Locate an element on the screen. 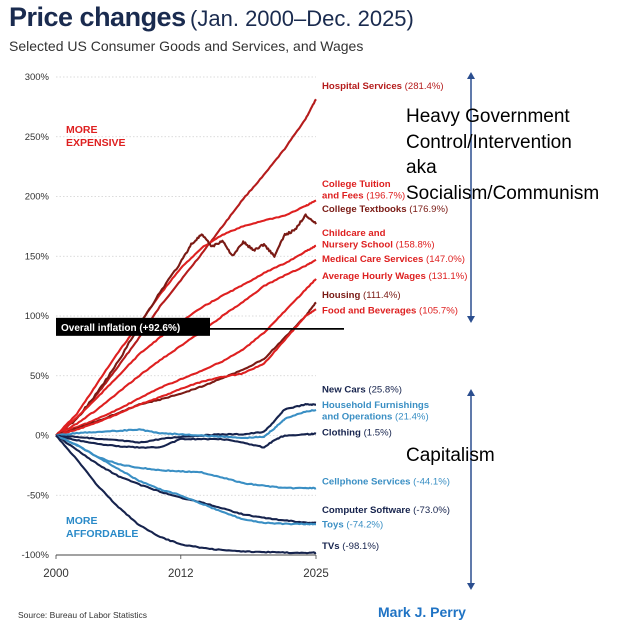 The image size is (635, 631). series-value-label: (196.7%) is located at coordinates (385, 195).